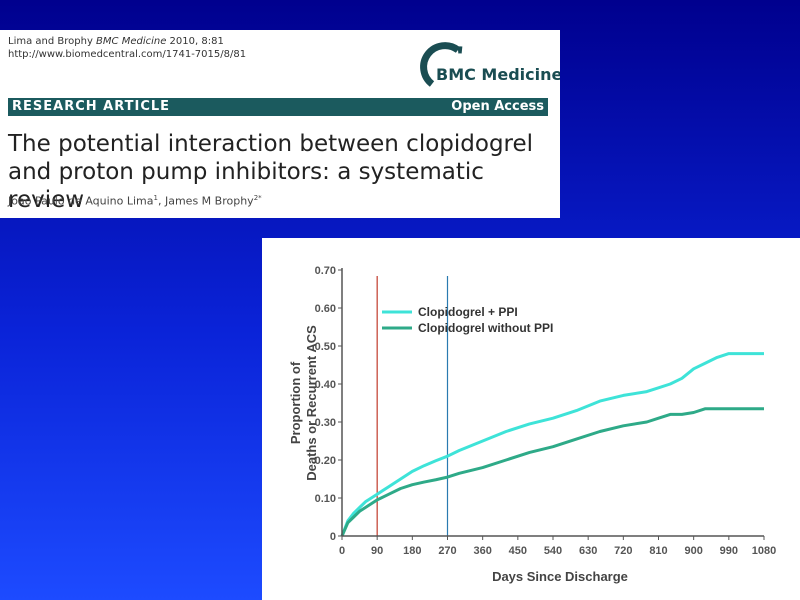  Describe the element at coordinates (257, 198) in the screenshot. I see `author-2-affil: 2*` at that location.